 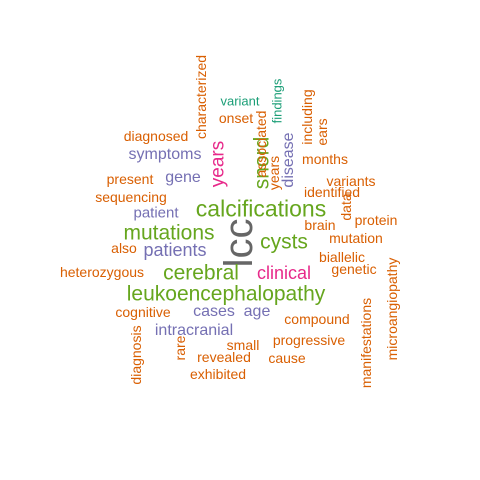 I want to click on word-findings: findings, so click(x=277, y=101).